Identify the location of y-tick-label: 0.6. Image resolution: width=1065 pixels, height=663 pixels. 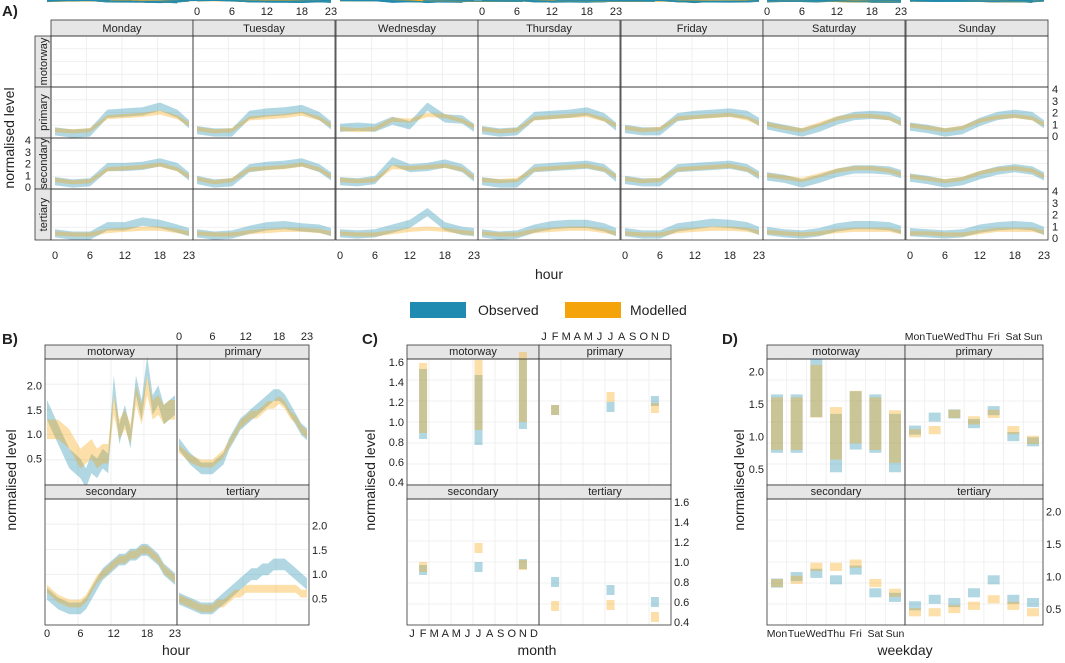
(681, 603).